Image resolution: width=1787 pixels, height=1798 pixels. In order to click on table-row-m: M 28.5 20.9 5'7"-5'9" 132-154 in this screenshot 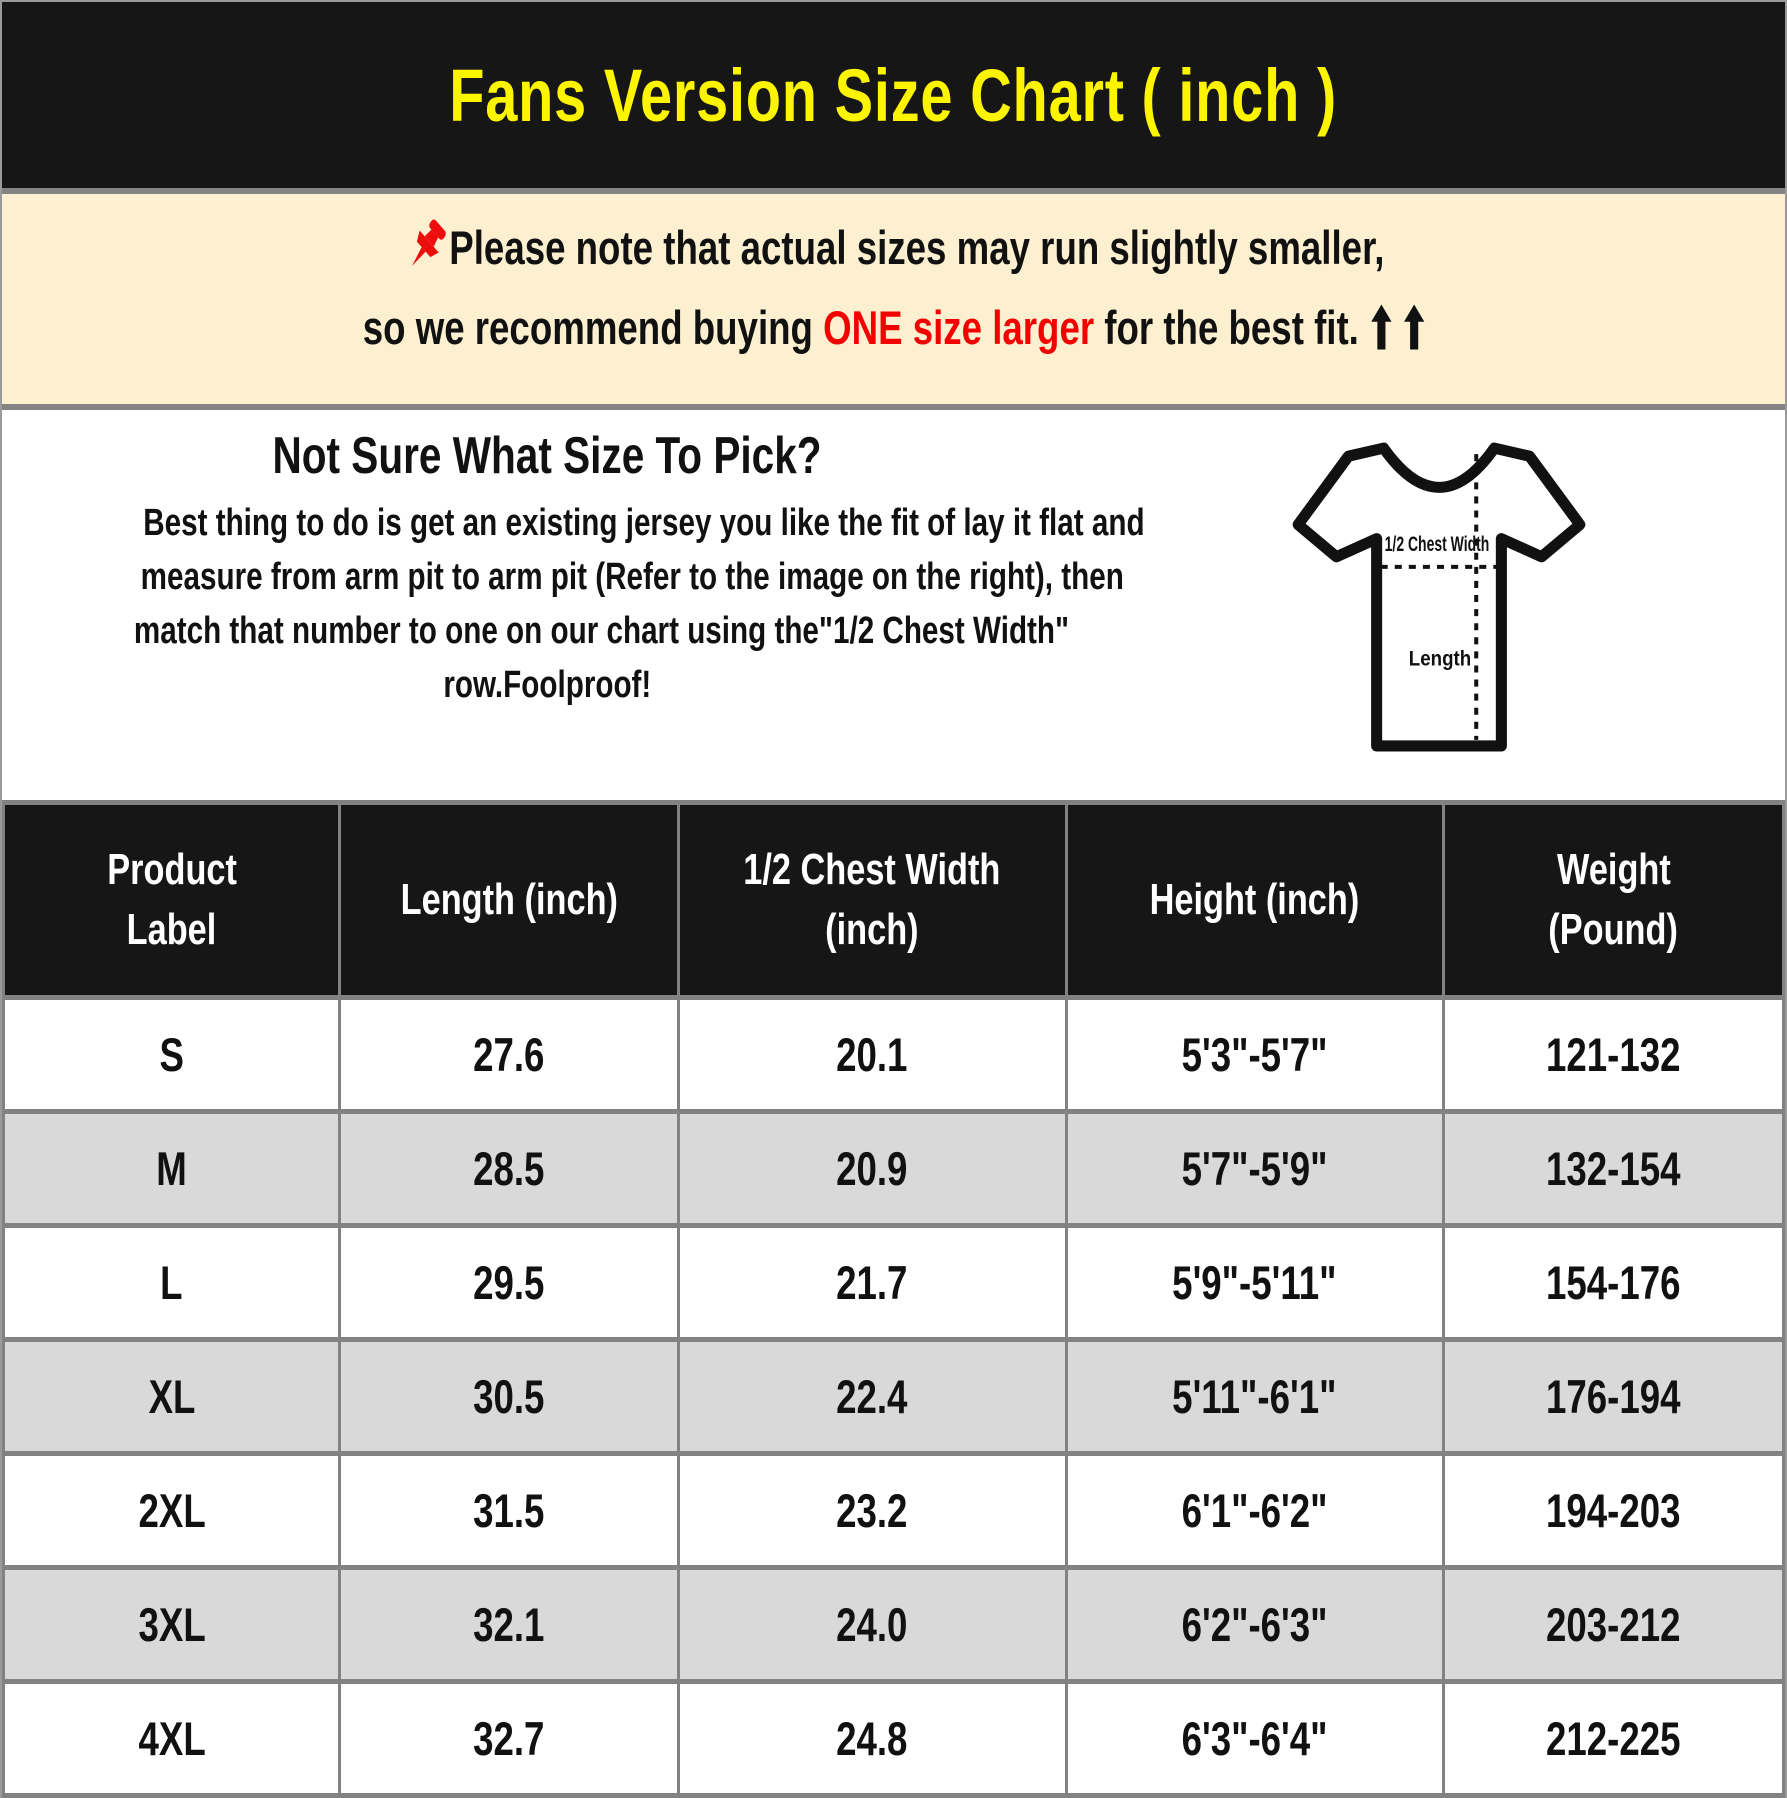, I will do `click(893, 1168)`.